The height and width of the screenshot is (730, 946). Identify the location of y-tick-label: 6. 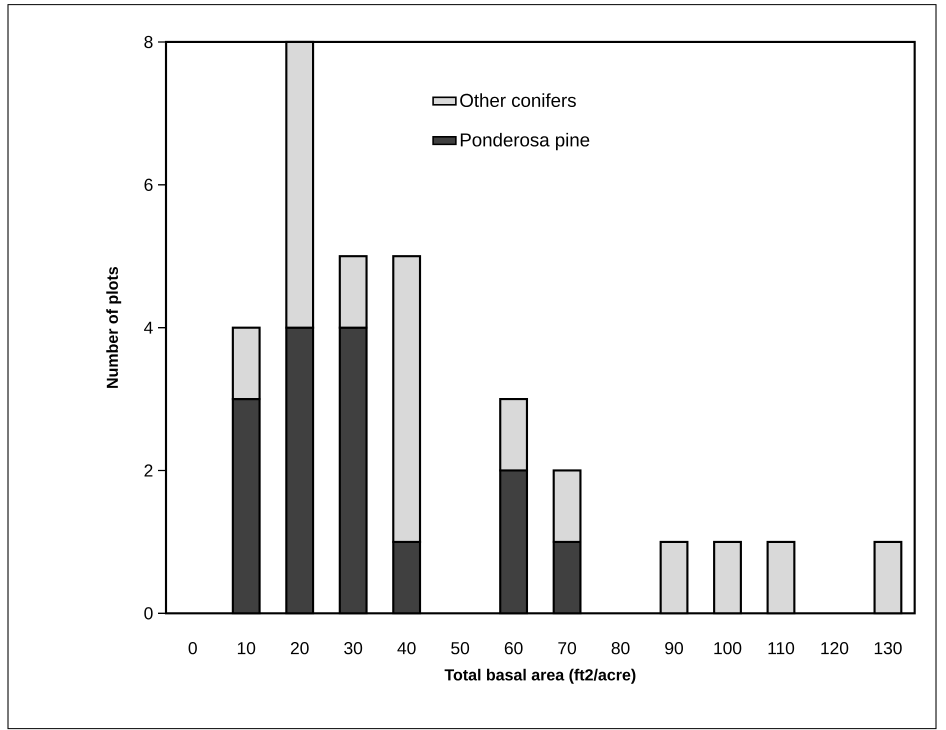
(148, 184).